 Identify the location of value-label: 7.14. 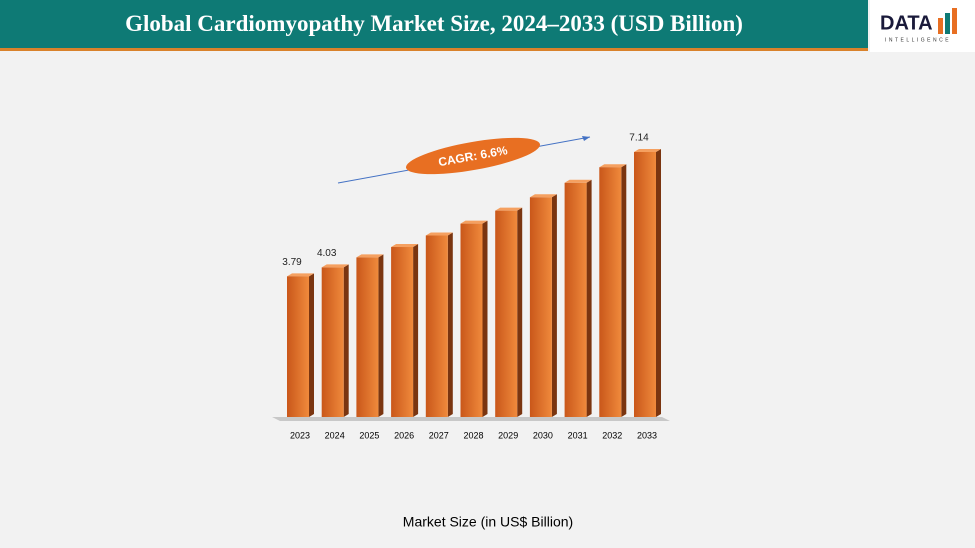
(639, 138).